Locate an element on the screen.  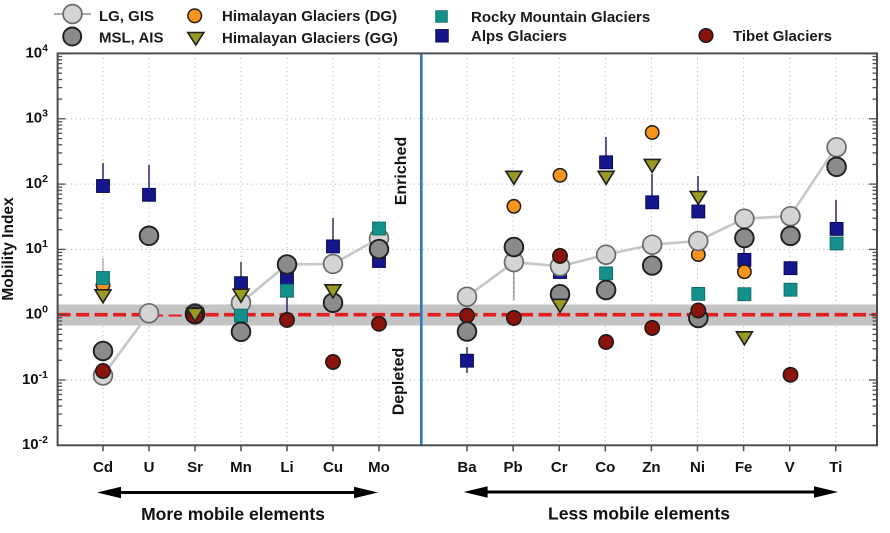
svg-text: Less mobile elements is located at coordinates (639, 514).